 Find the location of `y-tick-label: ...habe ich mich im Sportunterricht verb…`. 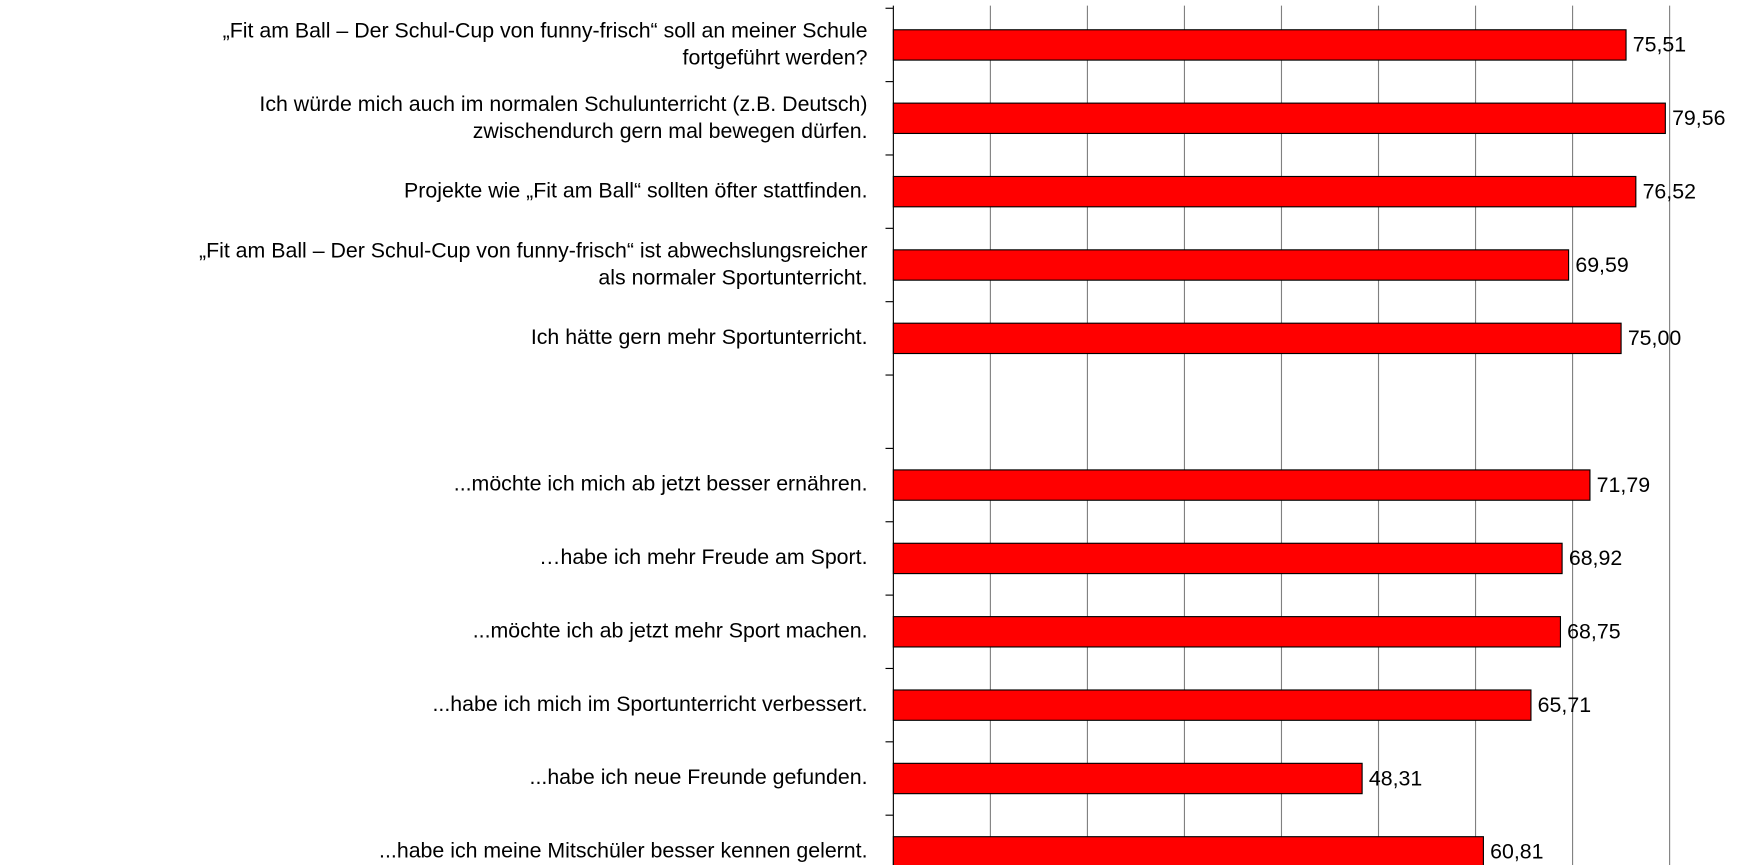

y-tick-label: ...habe ich mich im Sportunterricht verb… is located at coordinates (649, 704).